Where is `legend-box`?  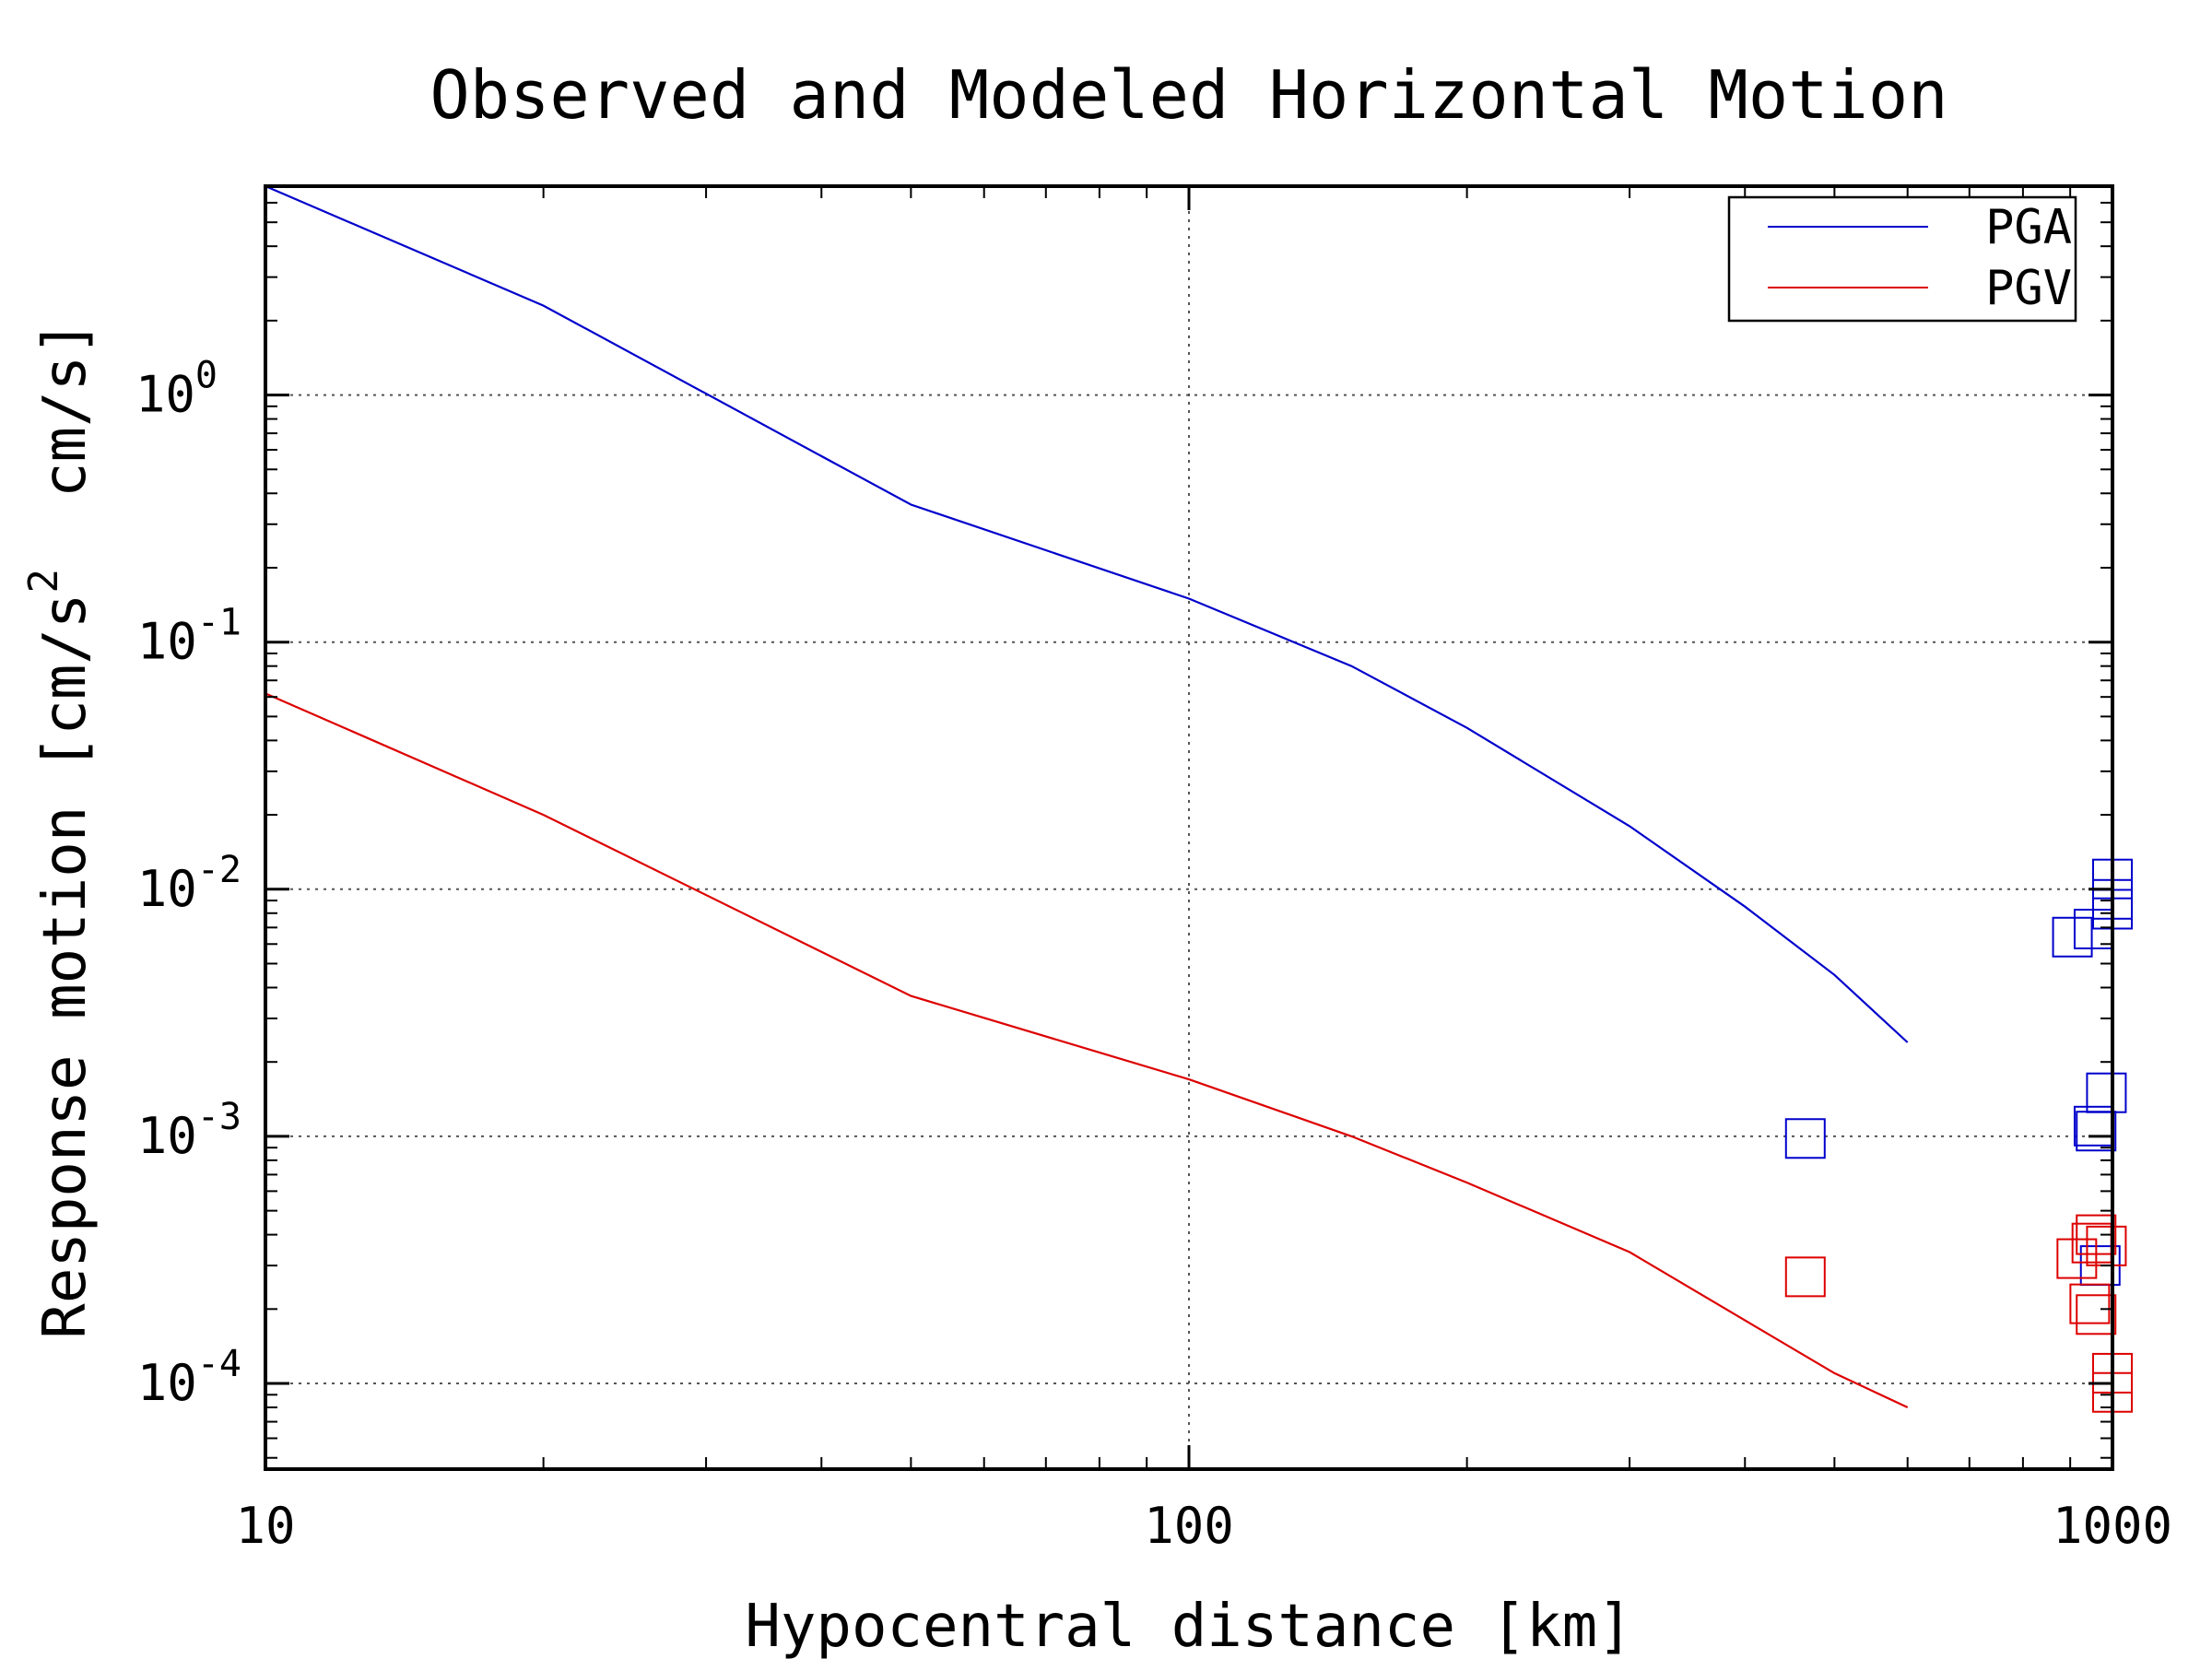 legend-box is located at coordinates (1902, 259).